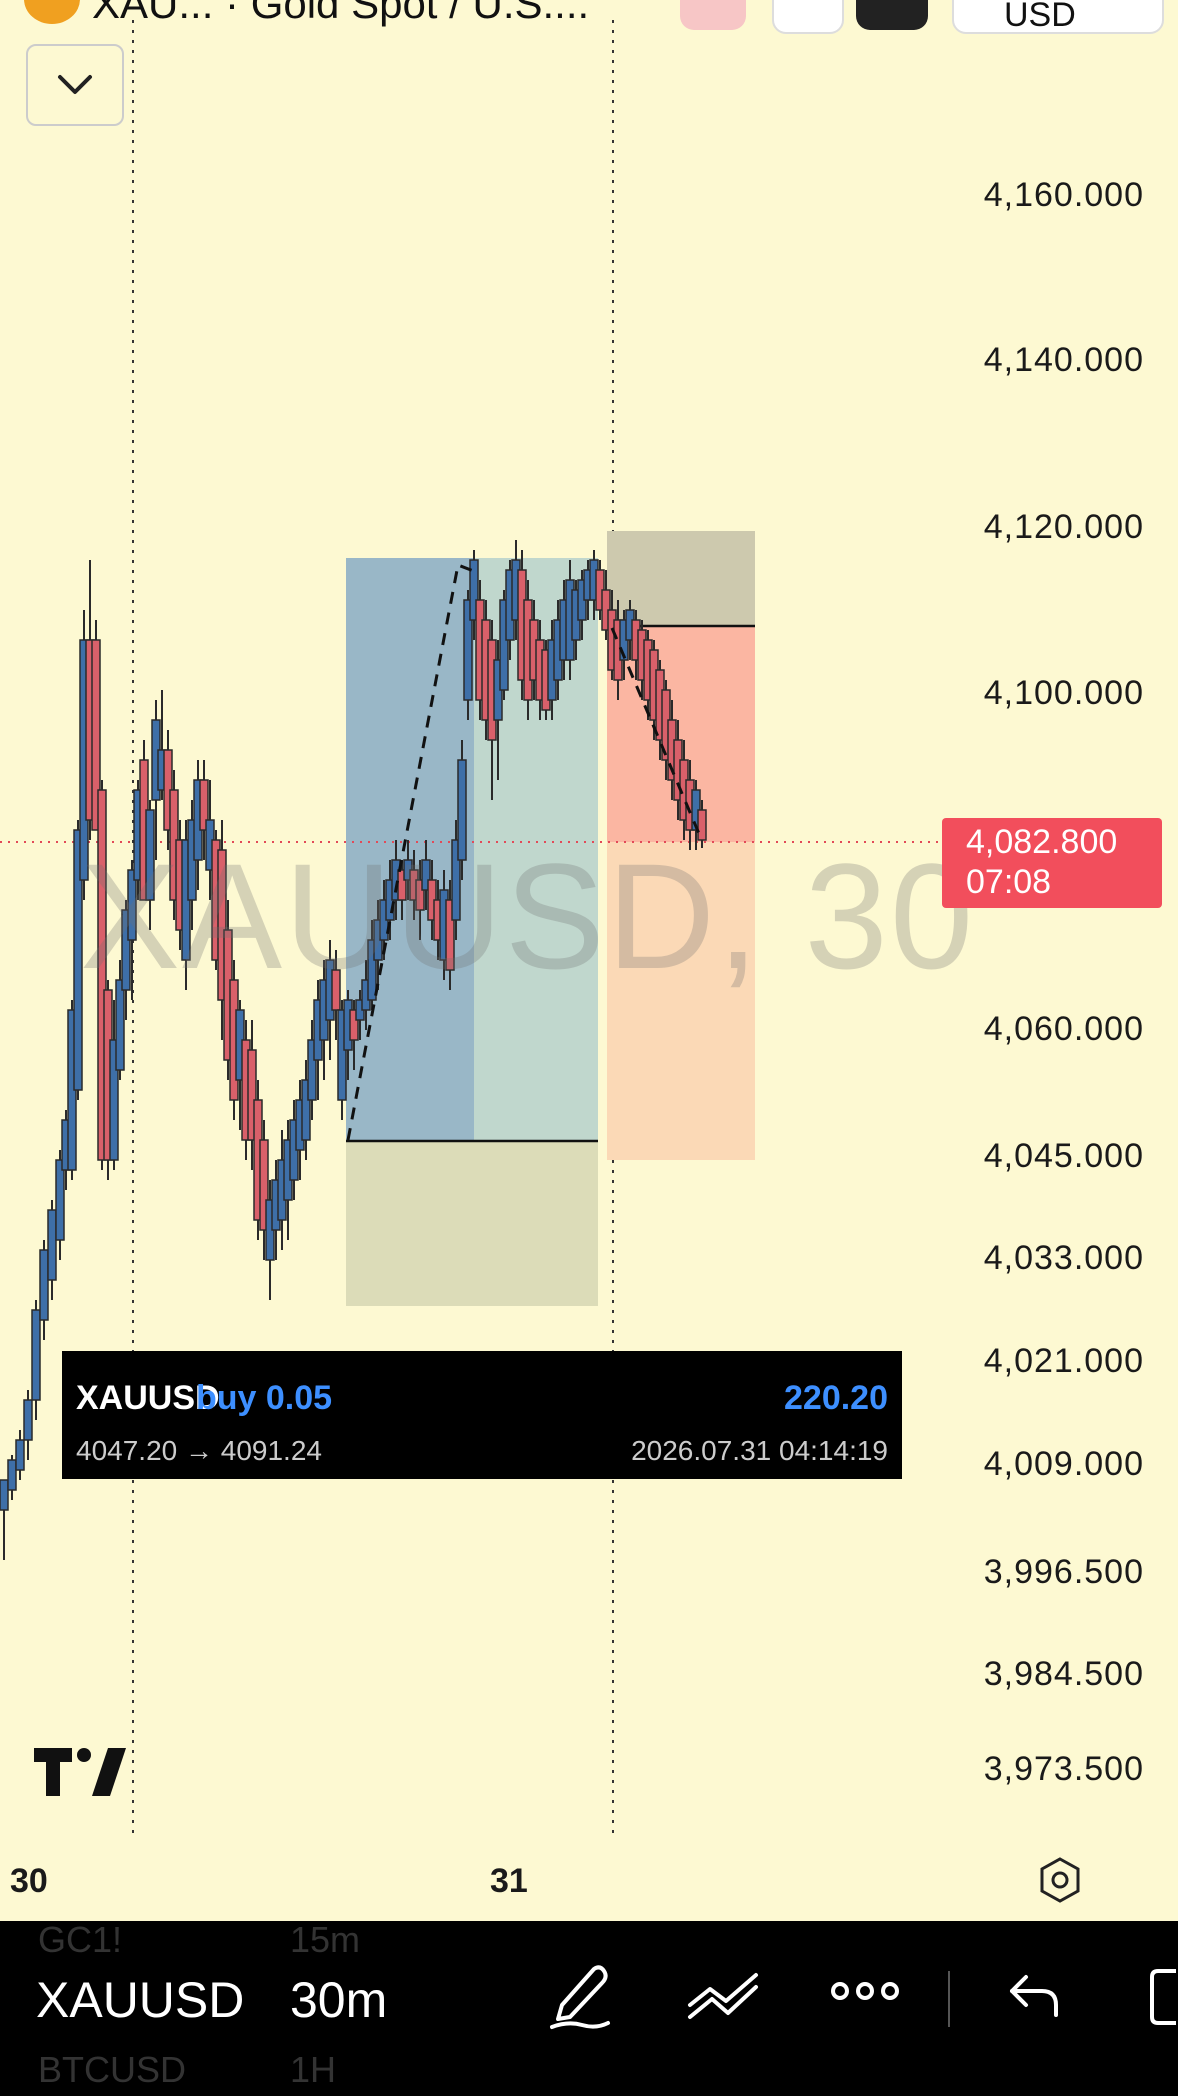 The image size is (1178, 2096). What do you see at coordinates (140, 2000) in the screenshot?
I see `symbol-picker: XAUUSD` at bounding box center [140, 2000].